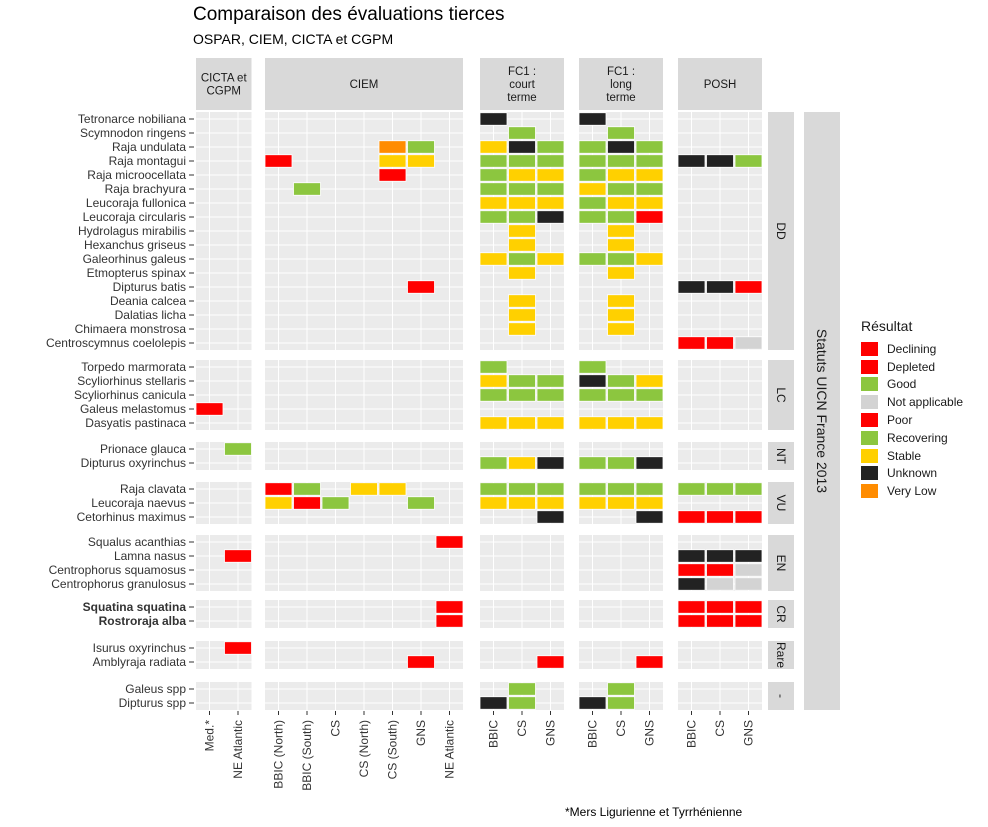 This screenshot has width=988, height=827. I want to click on panel-header-label: CGPM, so click(224, 92).